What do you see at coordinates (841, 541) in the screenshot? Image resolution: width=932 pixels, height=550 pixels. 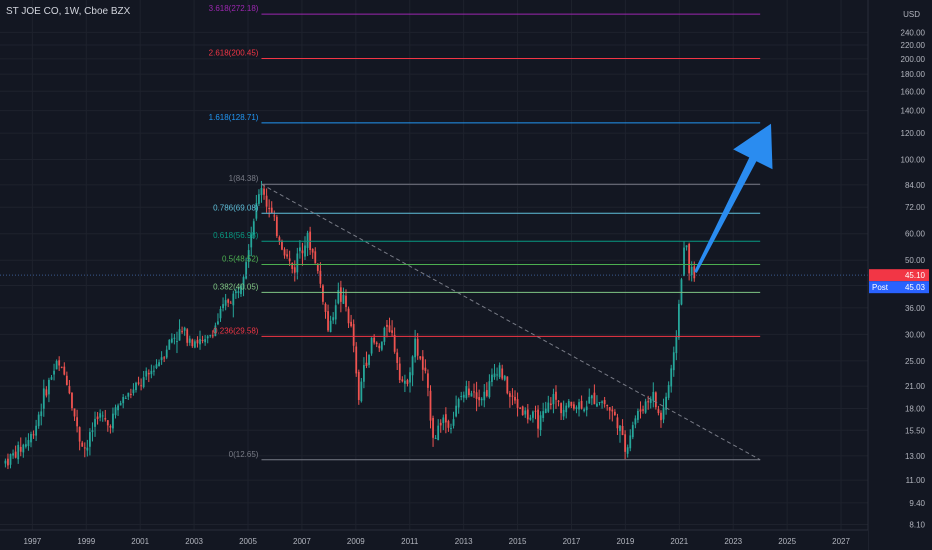 I see `time-tick-label: 2027` at bounding box center [841, 541].